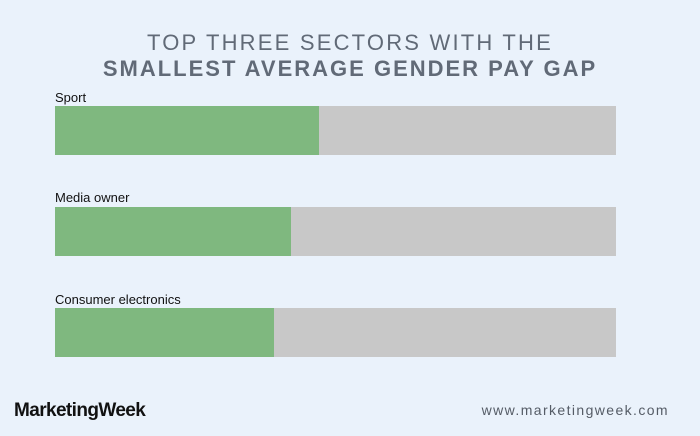 Image resolution: width=700 pixels, height=436 pixels. What do you see at coordinates (71, 97) in the screenshot?
I see `bar-label-0: Sport` at bounding box center [71, 97].